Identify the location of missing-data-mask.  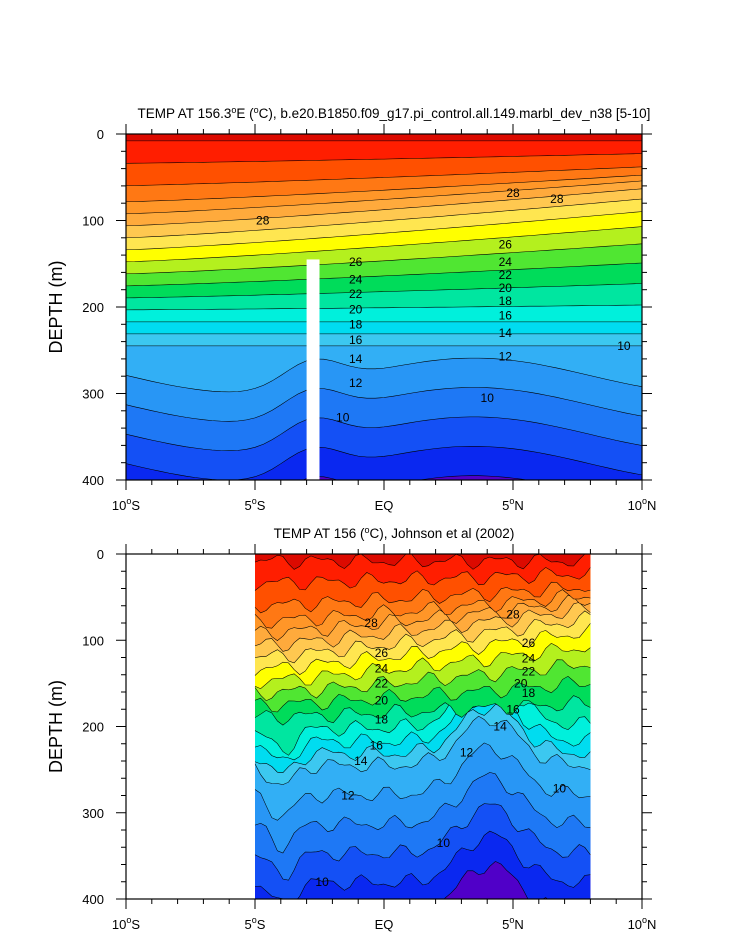
(313, 369).